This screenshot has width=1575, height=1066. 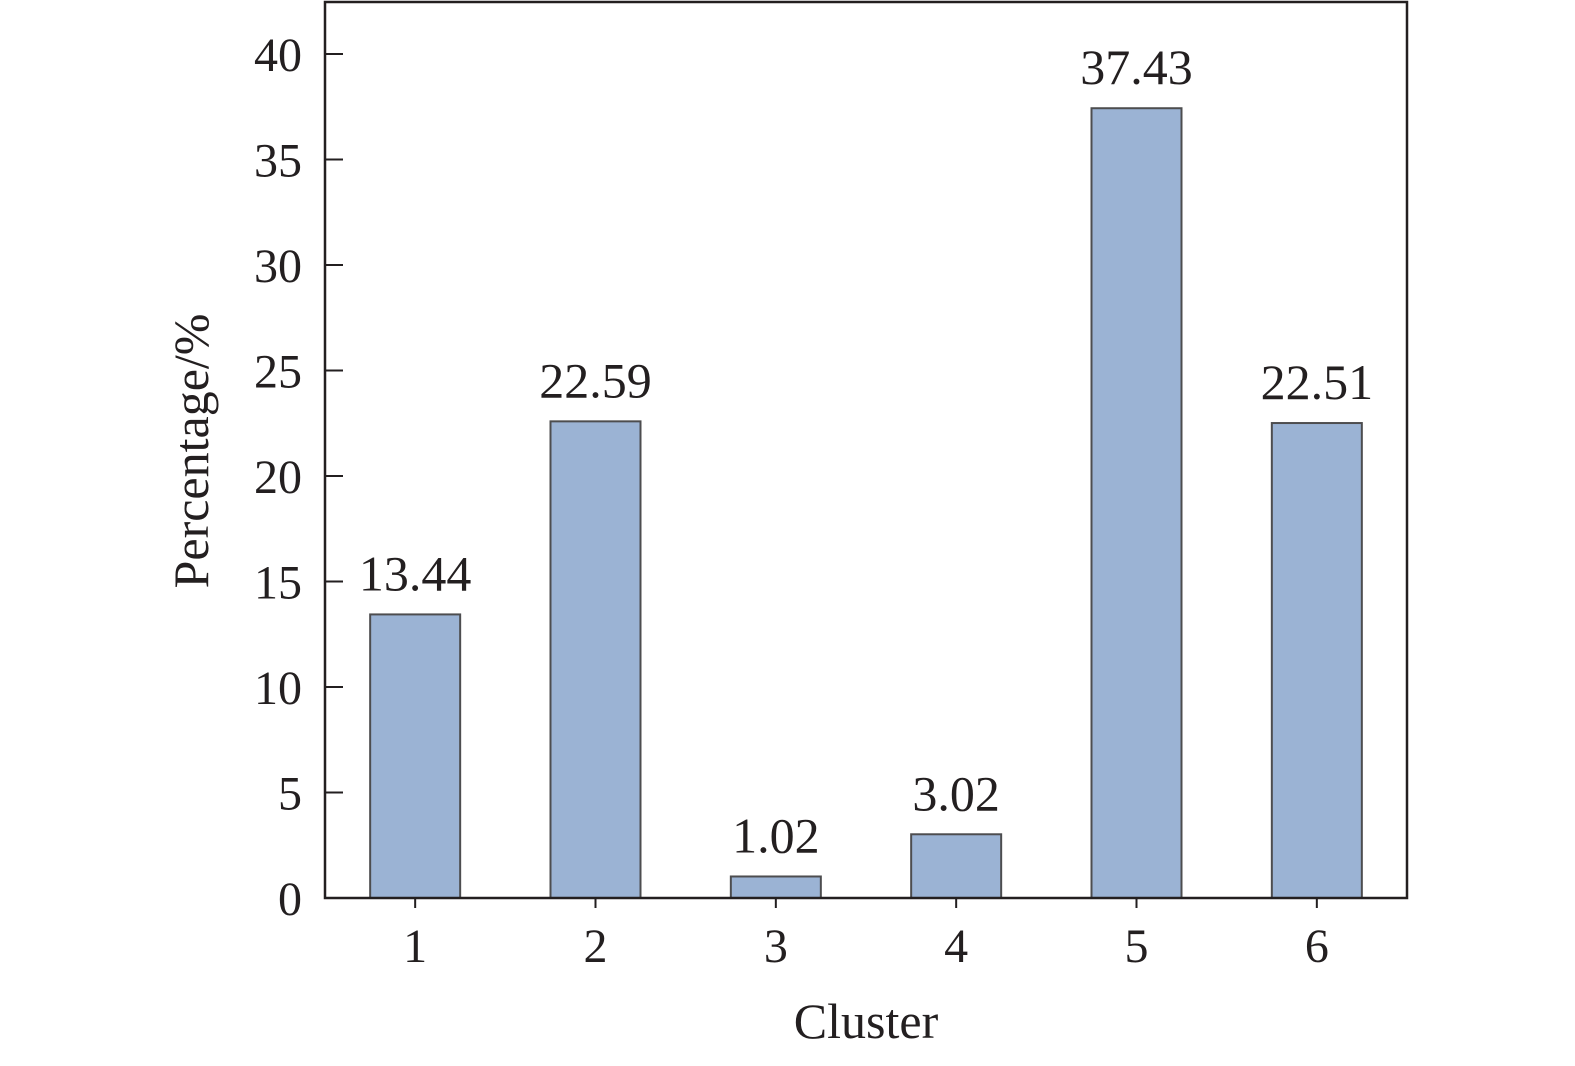 I want to click on x-tick-label: 1, so click(x=415, y=946).